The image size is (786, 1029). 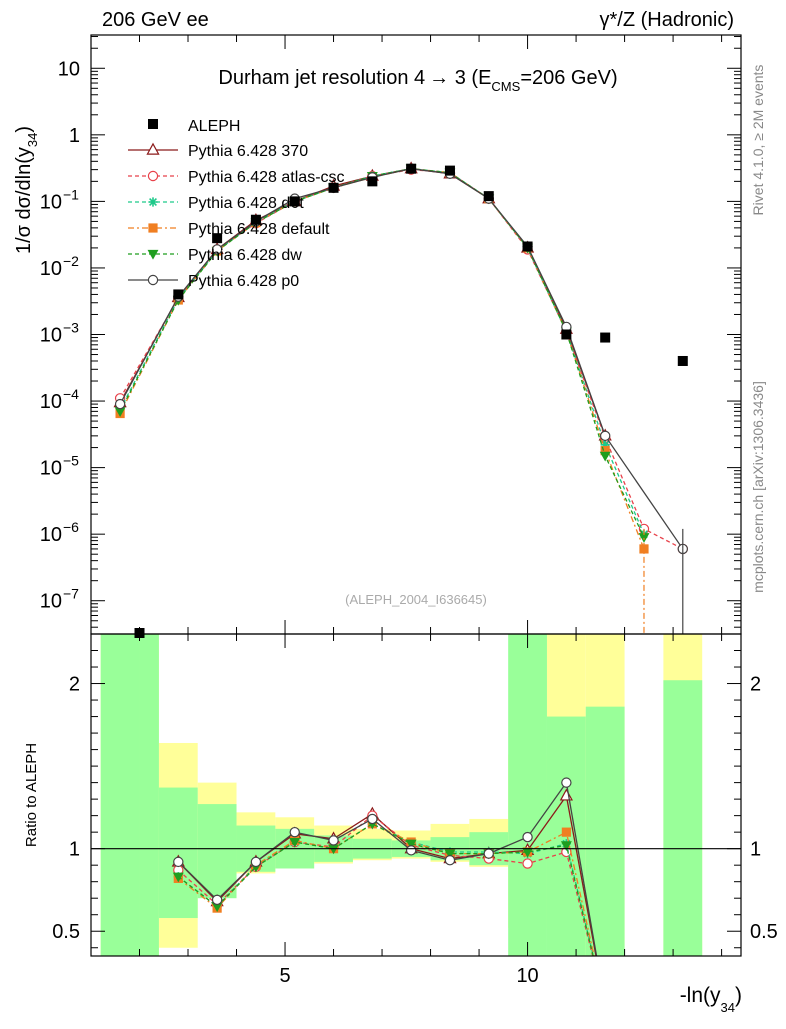 What do you see at coordinates (74, 850) in the screenshot?
I see `ratio-tick-label: 1` at bounding box center [74, 850].